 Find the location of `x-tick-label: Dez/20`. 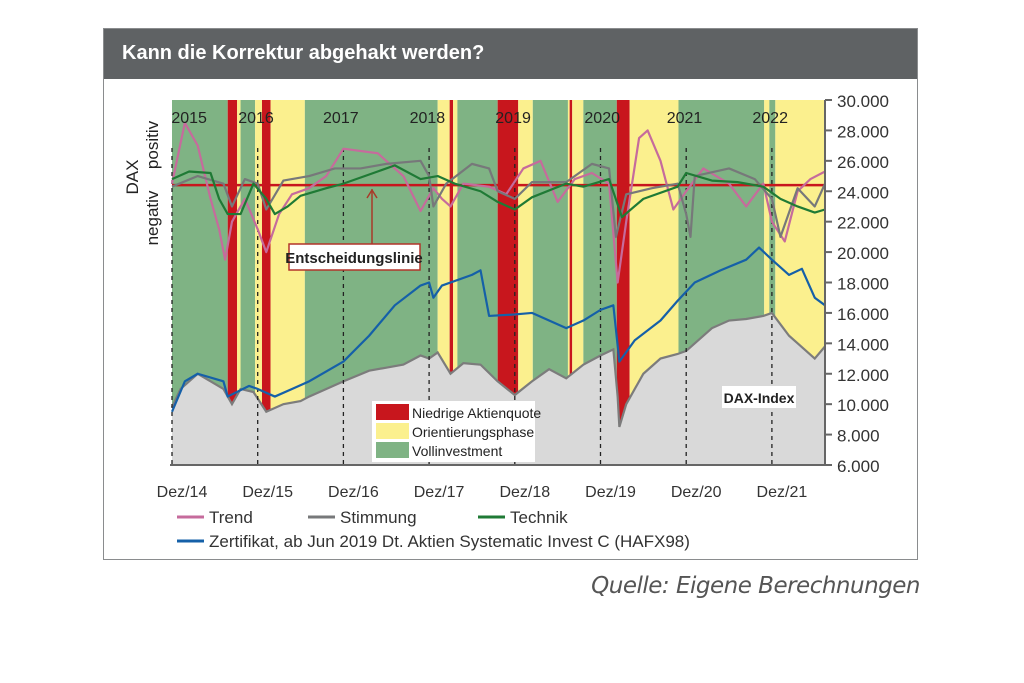

x-tick-label: Dez/20 is located at coordinates (696, 492).